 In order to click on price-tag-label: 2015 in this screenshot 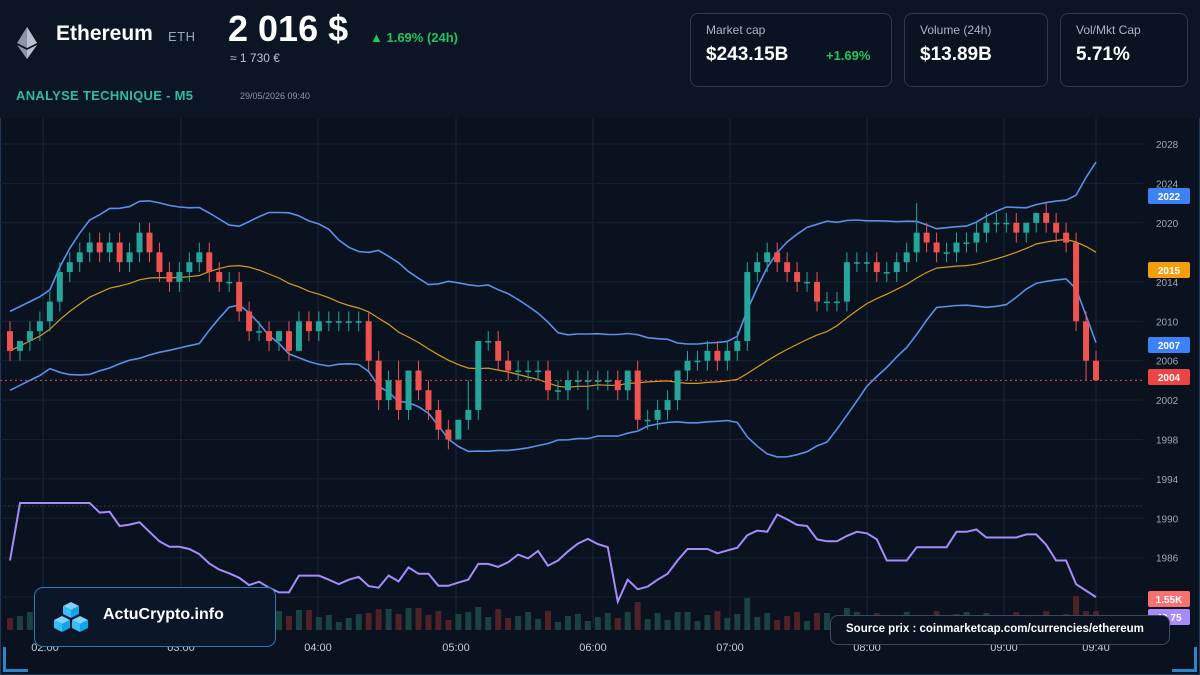, I will do `click(1169, 271)`.